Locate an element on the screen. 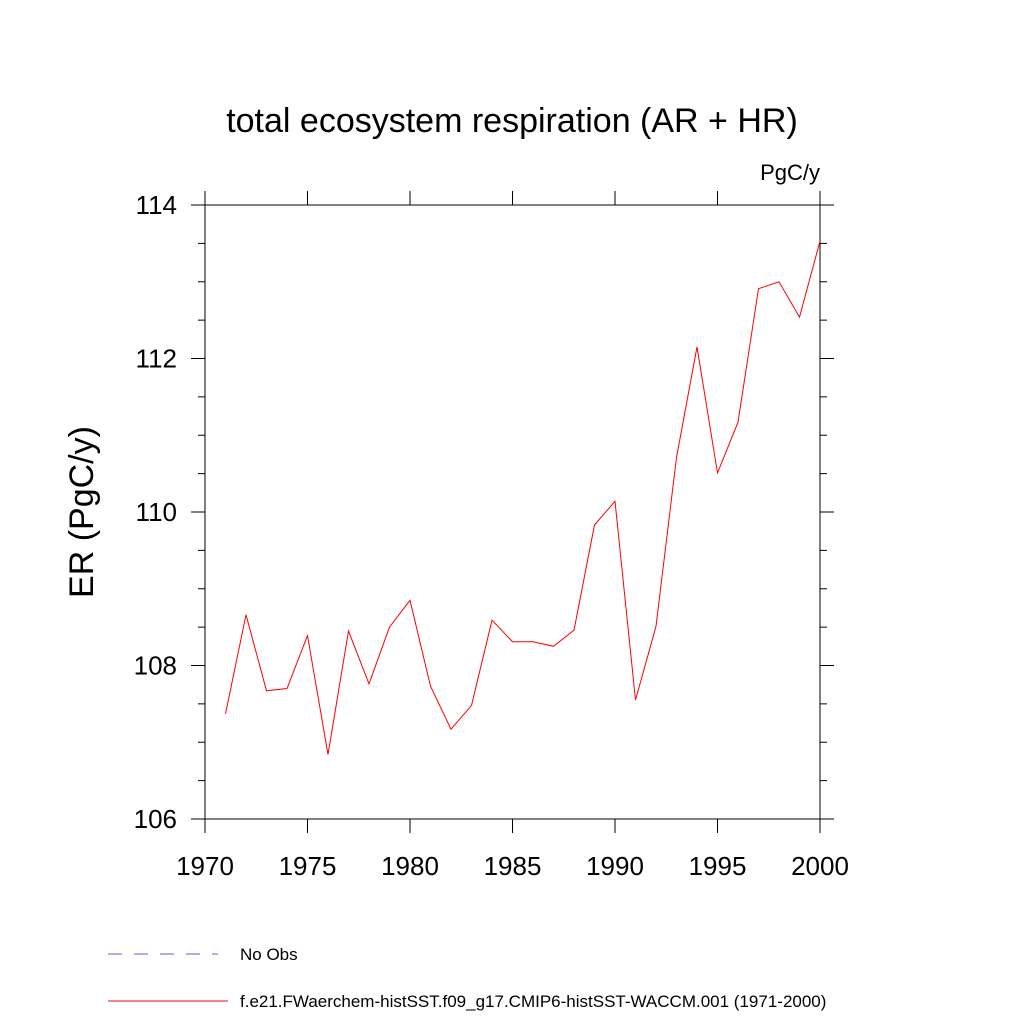  x-tick-labels: 1970 1975 1980 1985 1990 1995 2000 is located at coordinates (512, 866).